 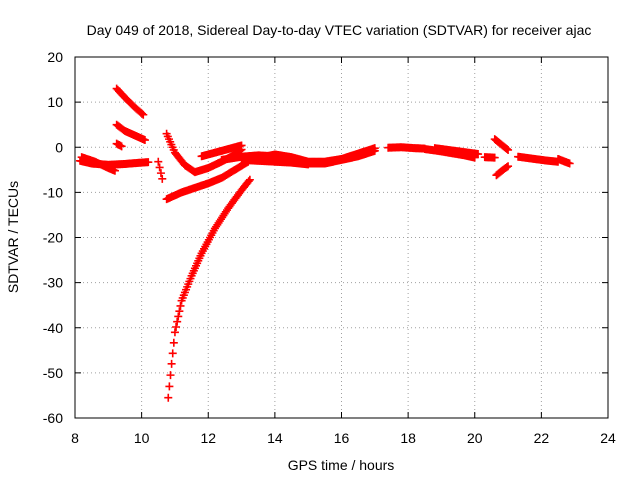 I want to click on x-tick-labels: 8 10 12 14 16 18 20 22 24, so click(x=343, y=438).